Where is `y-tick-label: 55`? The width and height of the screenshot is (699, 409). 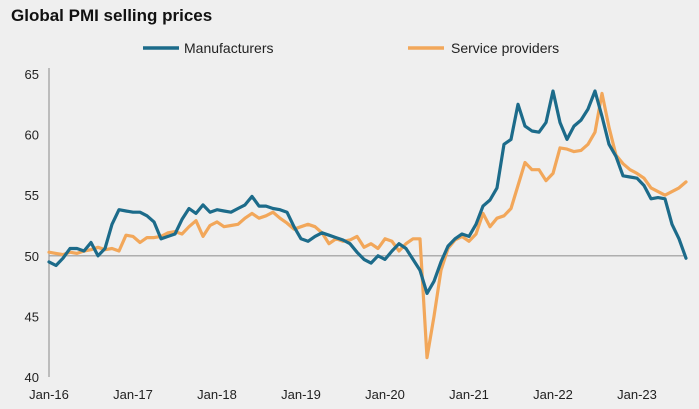
y-tick-label: 55 is located at coordinates (32, 195).